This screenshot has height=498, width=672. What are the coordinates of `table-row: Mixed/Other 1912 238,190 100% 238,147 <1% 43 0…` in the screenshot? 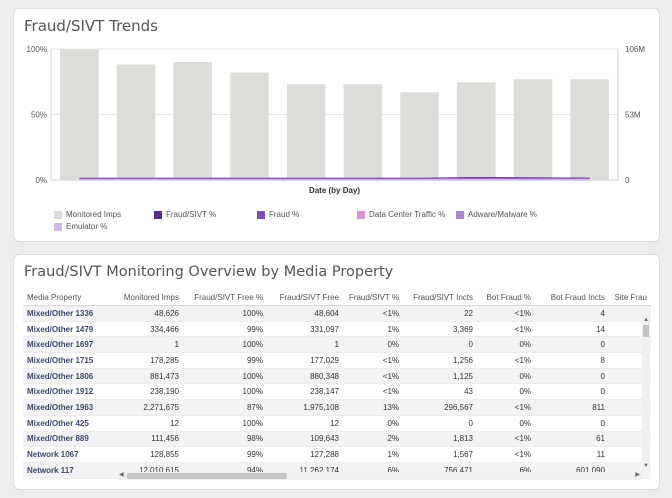 It's located at (337, 392).